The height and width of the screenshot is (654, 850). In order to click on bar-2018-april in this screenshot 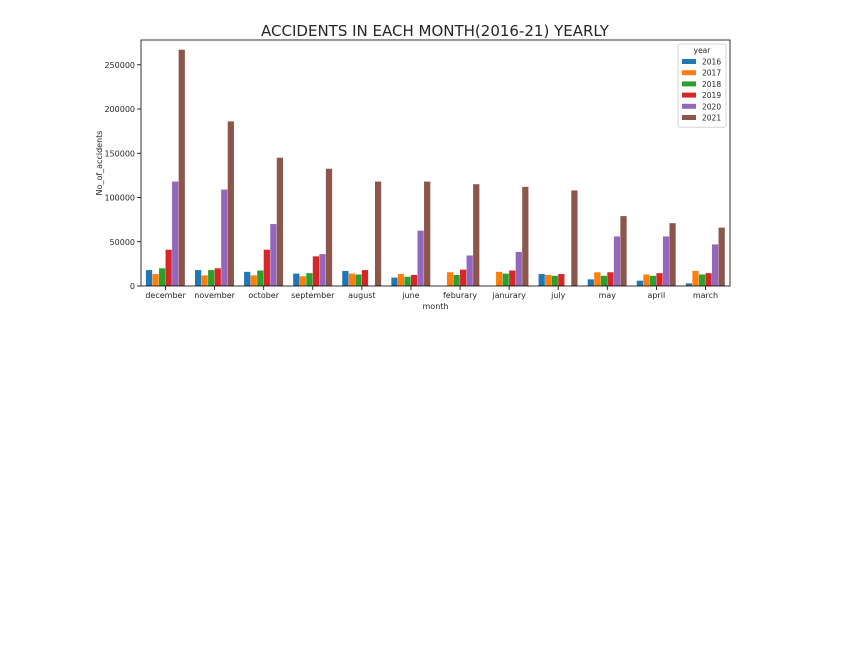, I will do `click(653, 280)`.